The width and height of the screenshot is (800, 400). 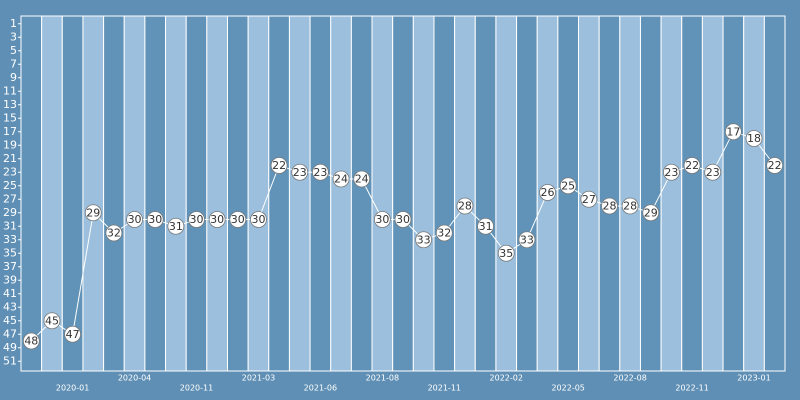 I want to click on y-tick-label: 23, so click(x=10, y=171).